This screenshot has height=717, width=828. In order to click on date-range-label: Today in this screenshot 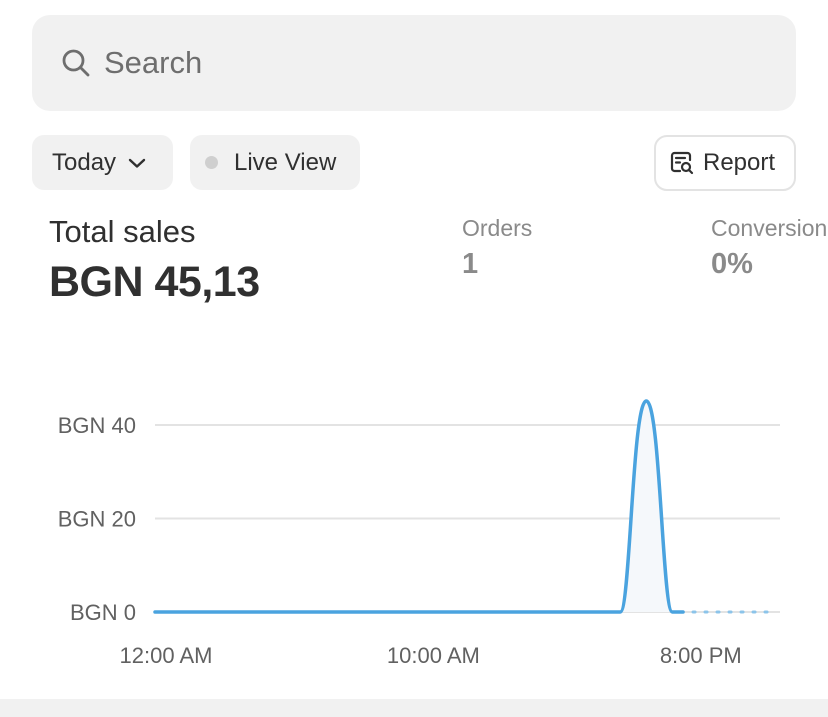, I will do `click(84, 162)`.